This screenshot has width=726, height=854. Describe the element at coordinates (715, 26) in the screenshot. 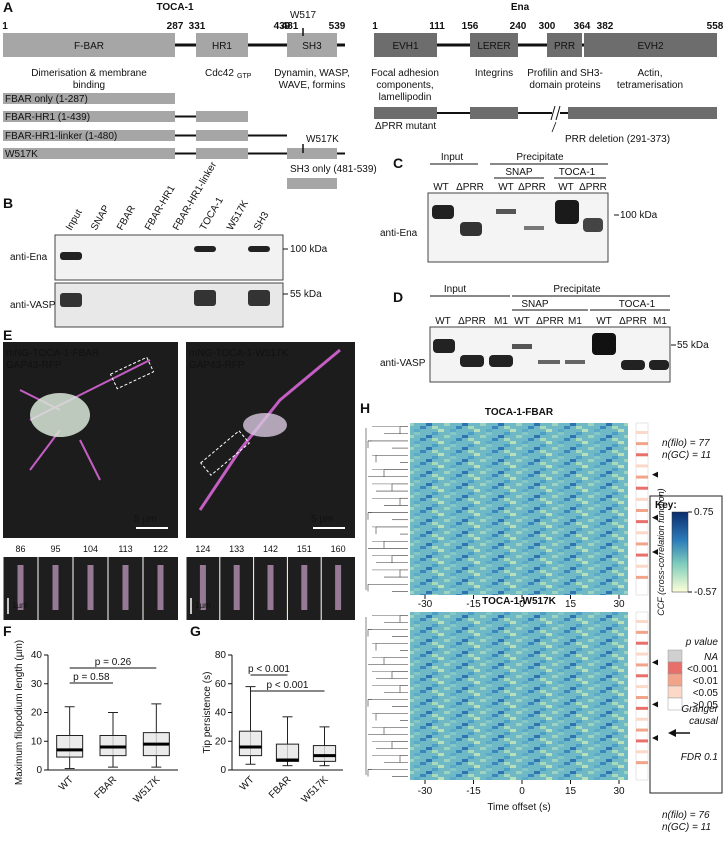

I see `position: 558` at that location.